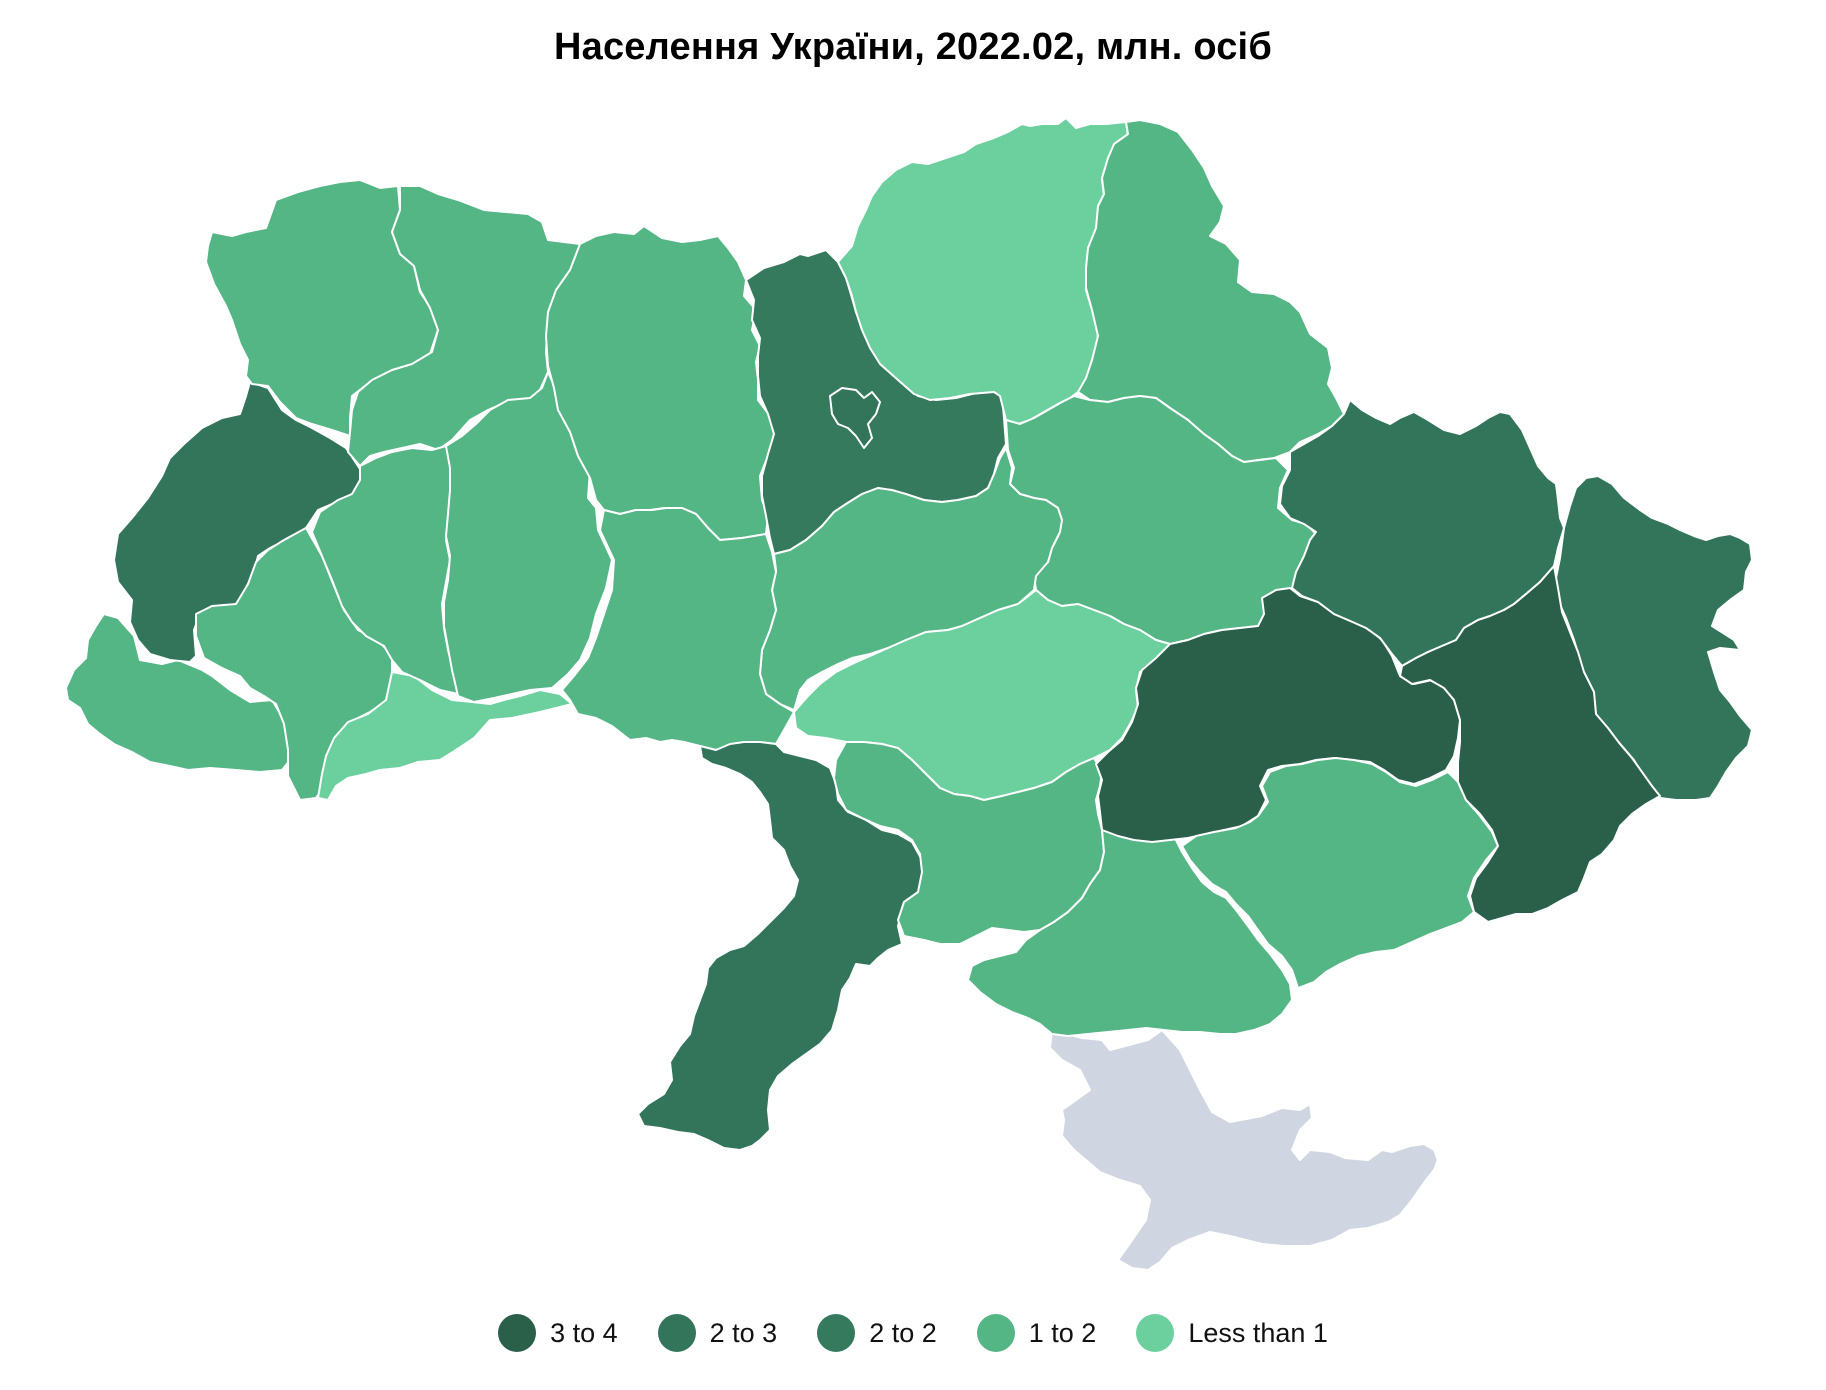  What do you see at coordinates (1278, 715) in the screenshot?
I see `region-dnipropetrovsk` at bounding box center [1278, 715].